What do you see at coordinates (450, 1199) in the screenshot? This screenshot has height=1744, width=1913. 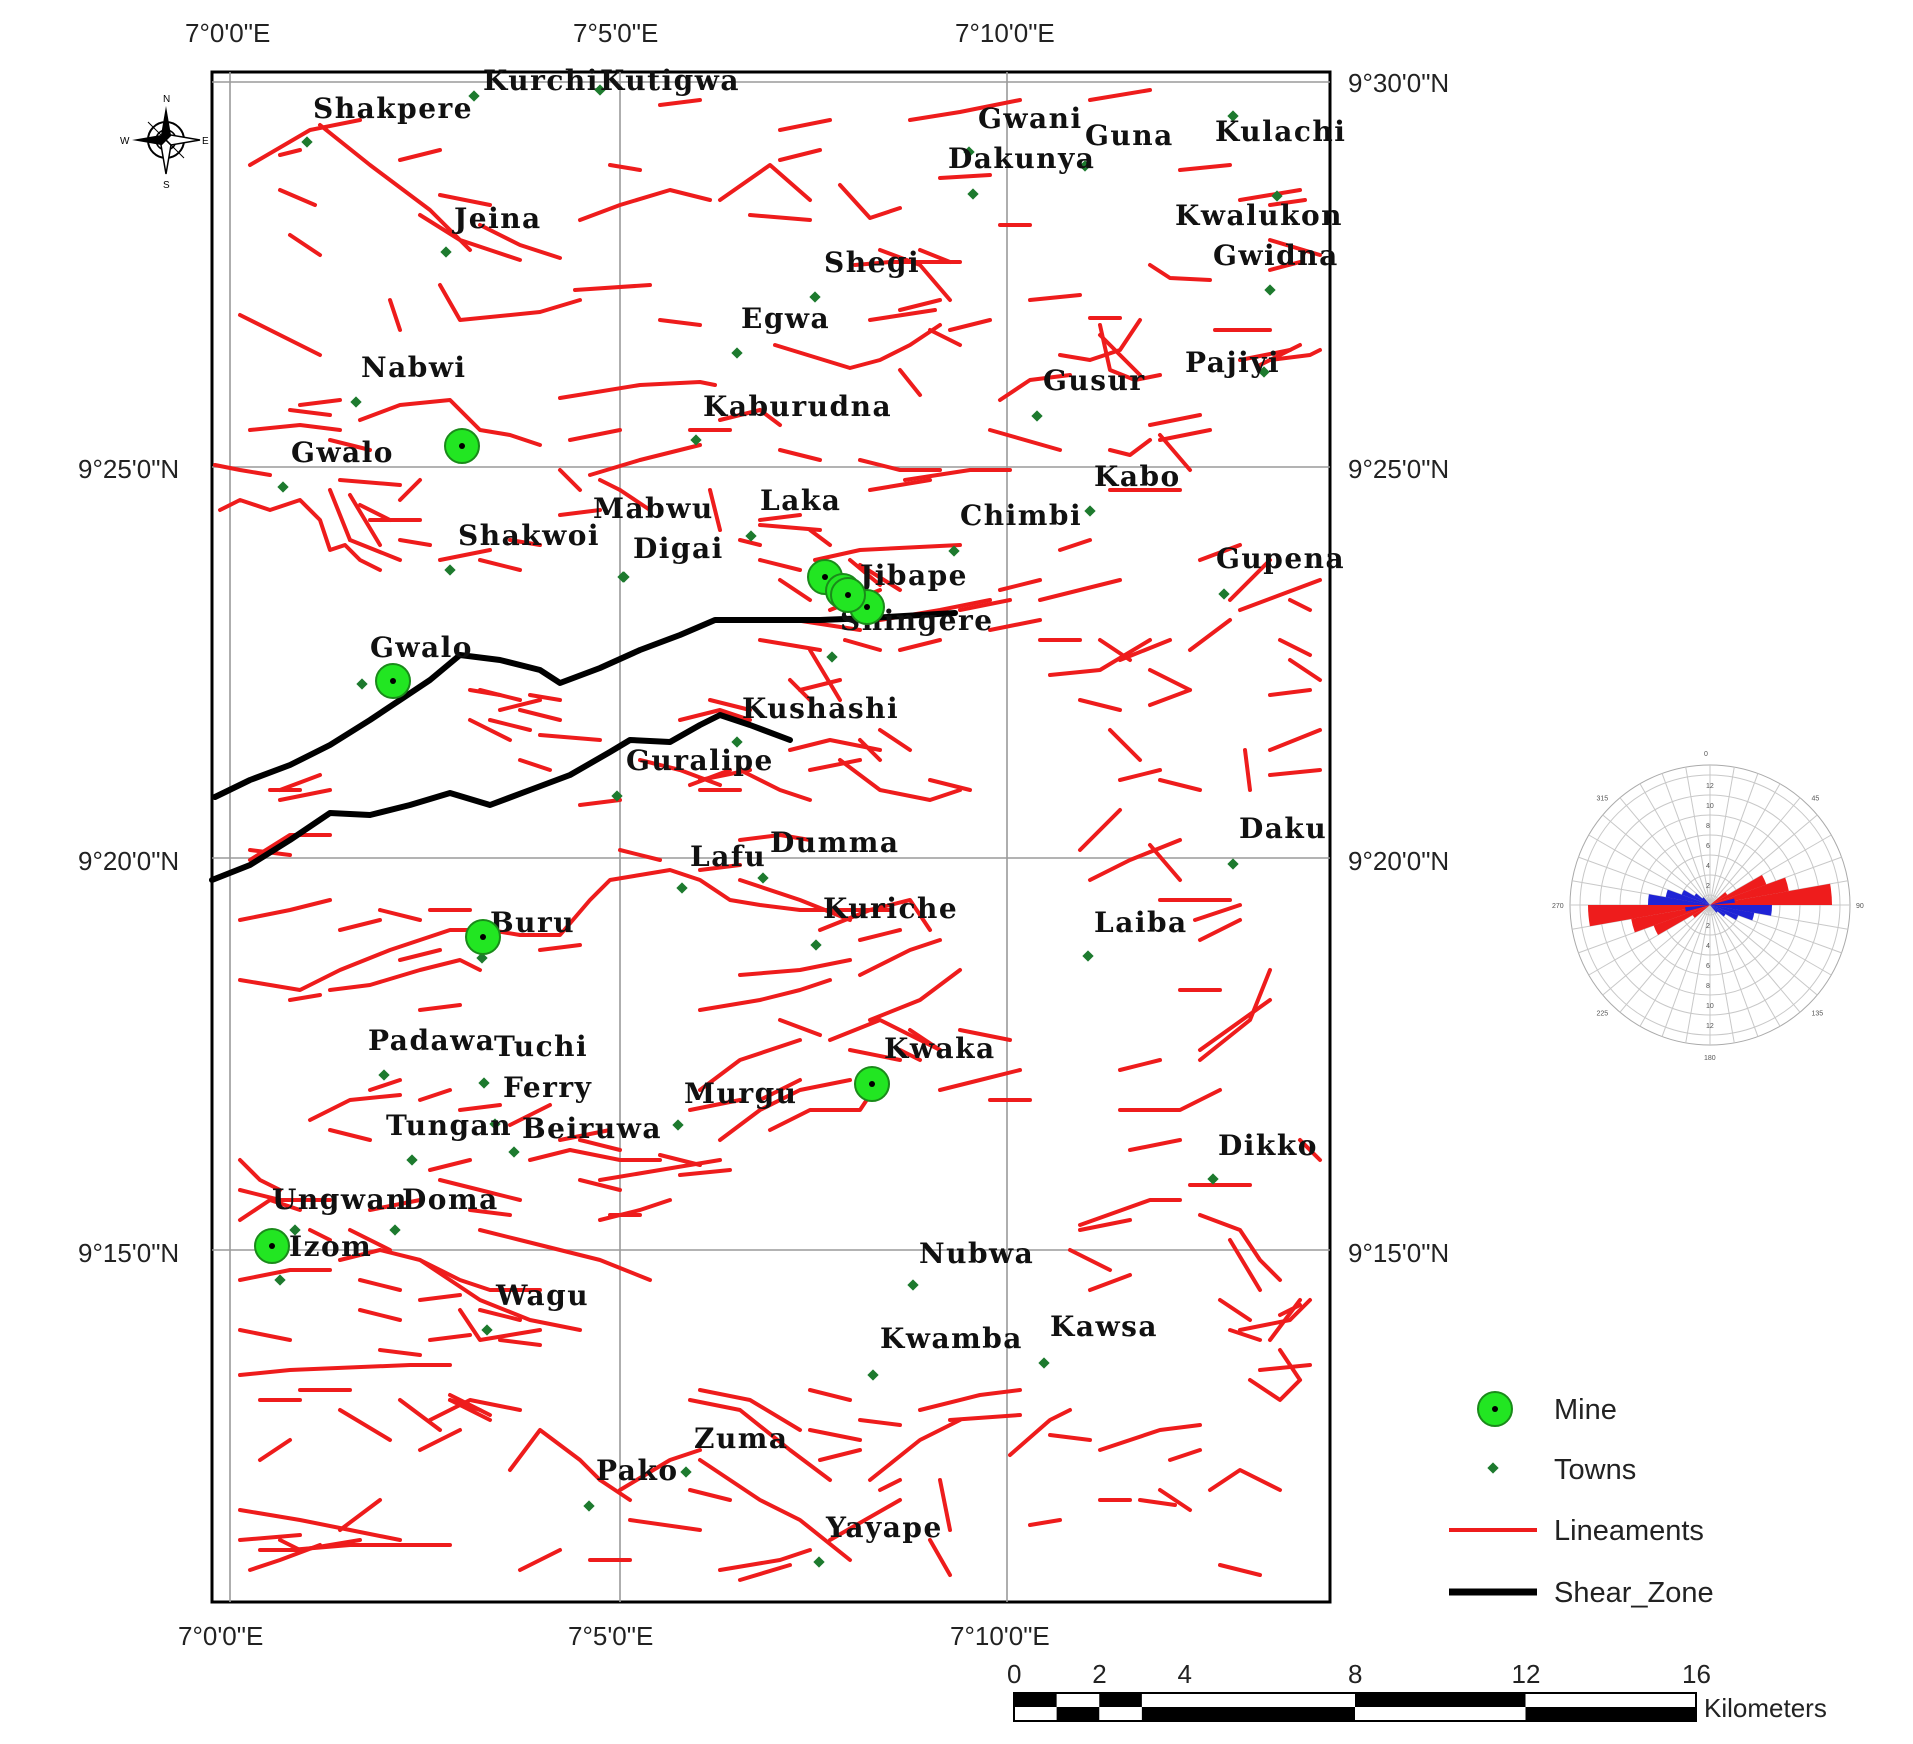 I see `town-label: Doma` at bounding box center [450, 1199].